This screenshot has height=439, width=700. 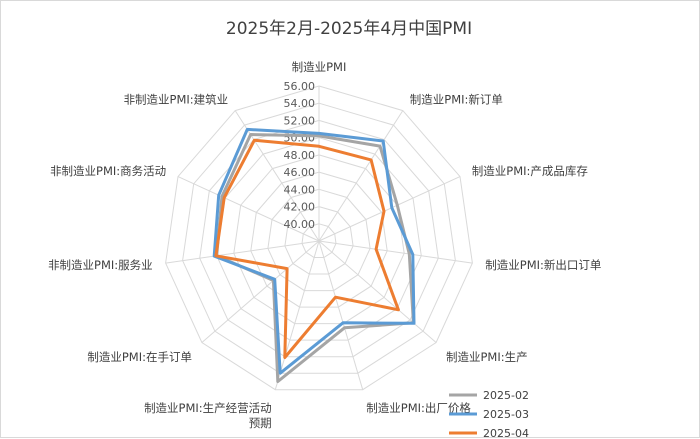 I want to click on axis-label: 制造业PMI:产成品库存, so click(x=530, y=171).